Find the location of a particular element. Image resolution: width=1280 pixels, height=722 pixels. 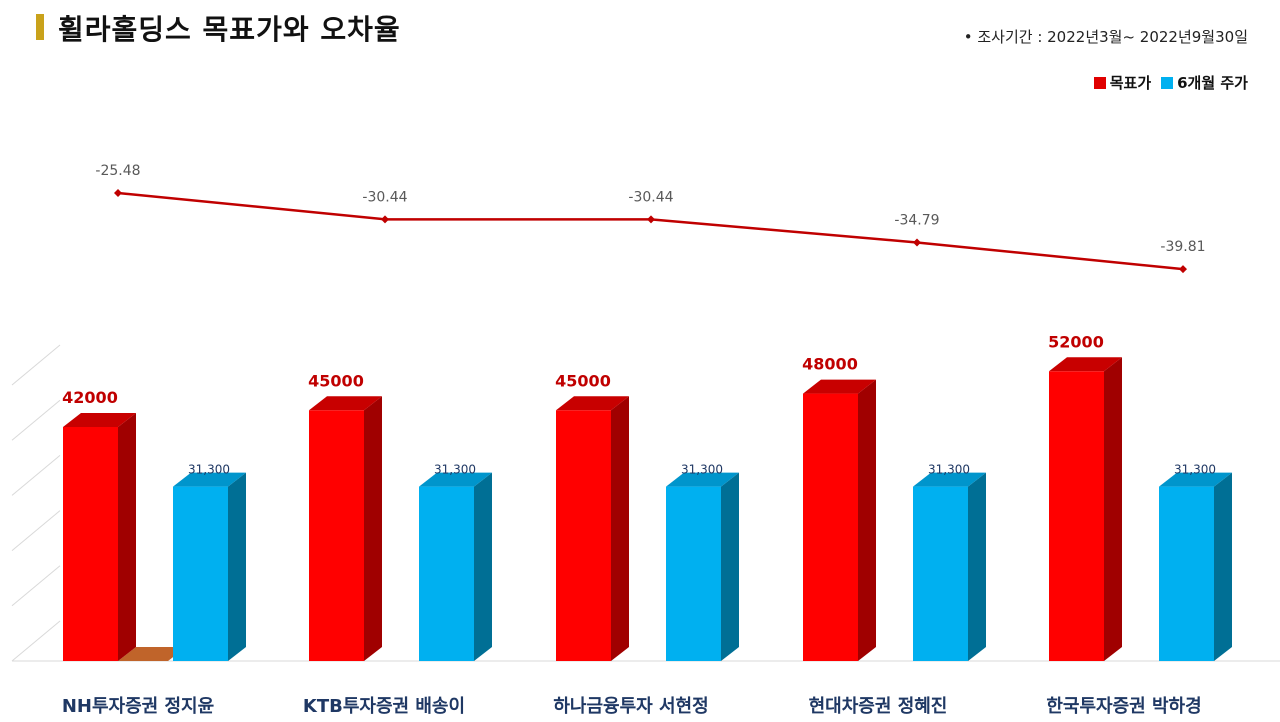

data-label-target-price: 42000 is located at coordinates (90, 397).